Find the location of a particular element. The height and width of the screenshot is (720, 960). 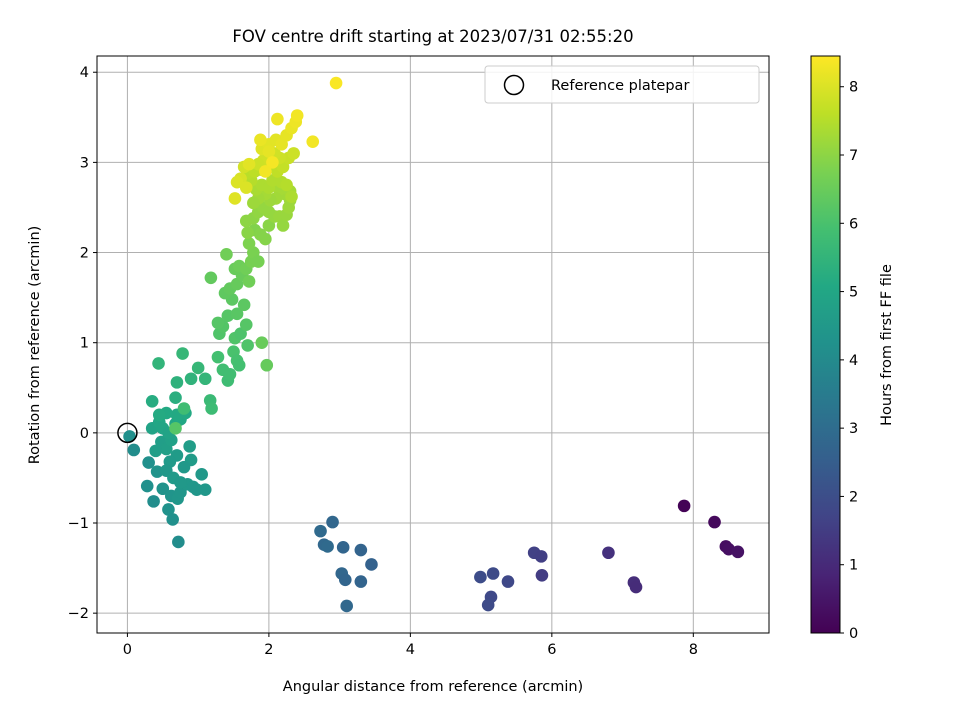

legend: Reference platepar is located at coordinates (622, 84).